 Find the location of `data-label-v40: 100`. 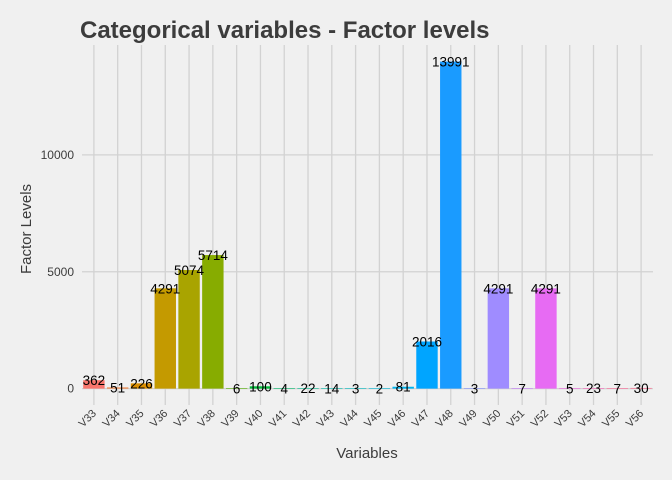

data-label-v40: 100 is located at coordinates (260, 386).